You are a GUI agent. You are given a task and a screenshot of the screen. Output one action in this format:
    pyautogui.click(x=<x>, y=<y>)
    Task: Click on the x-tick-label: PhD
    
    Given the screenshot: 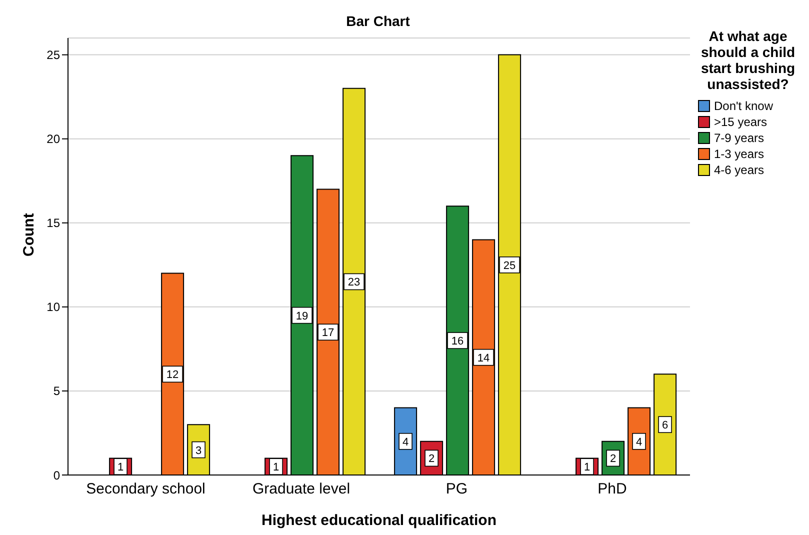 What is the action you would take?
    pyautogui.click(x=613, y=489)
    